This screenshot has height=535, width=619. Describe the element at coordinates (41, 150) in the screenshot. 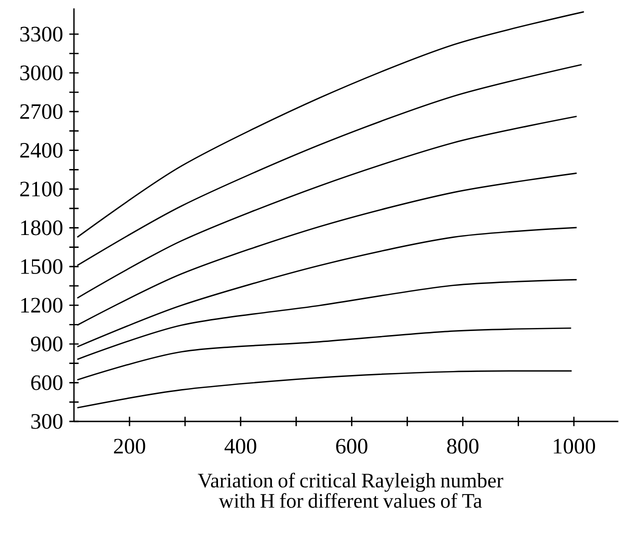

I see `y-tick-label: 2400` at that location.